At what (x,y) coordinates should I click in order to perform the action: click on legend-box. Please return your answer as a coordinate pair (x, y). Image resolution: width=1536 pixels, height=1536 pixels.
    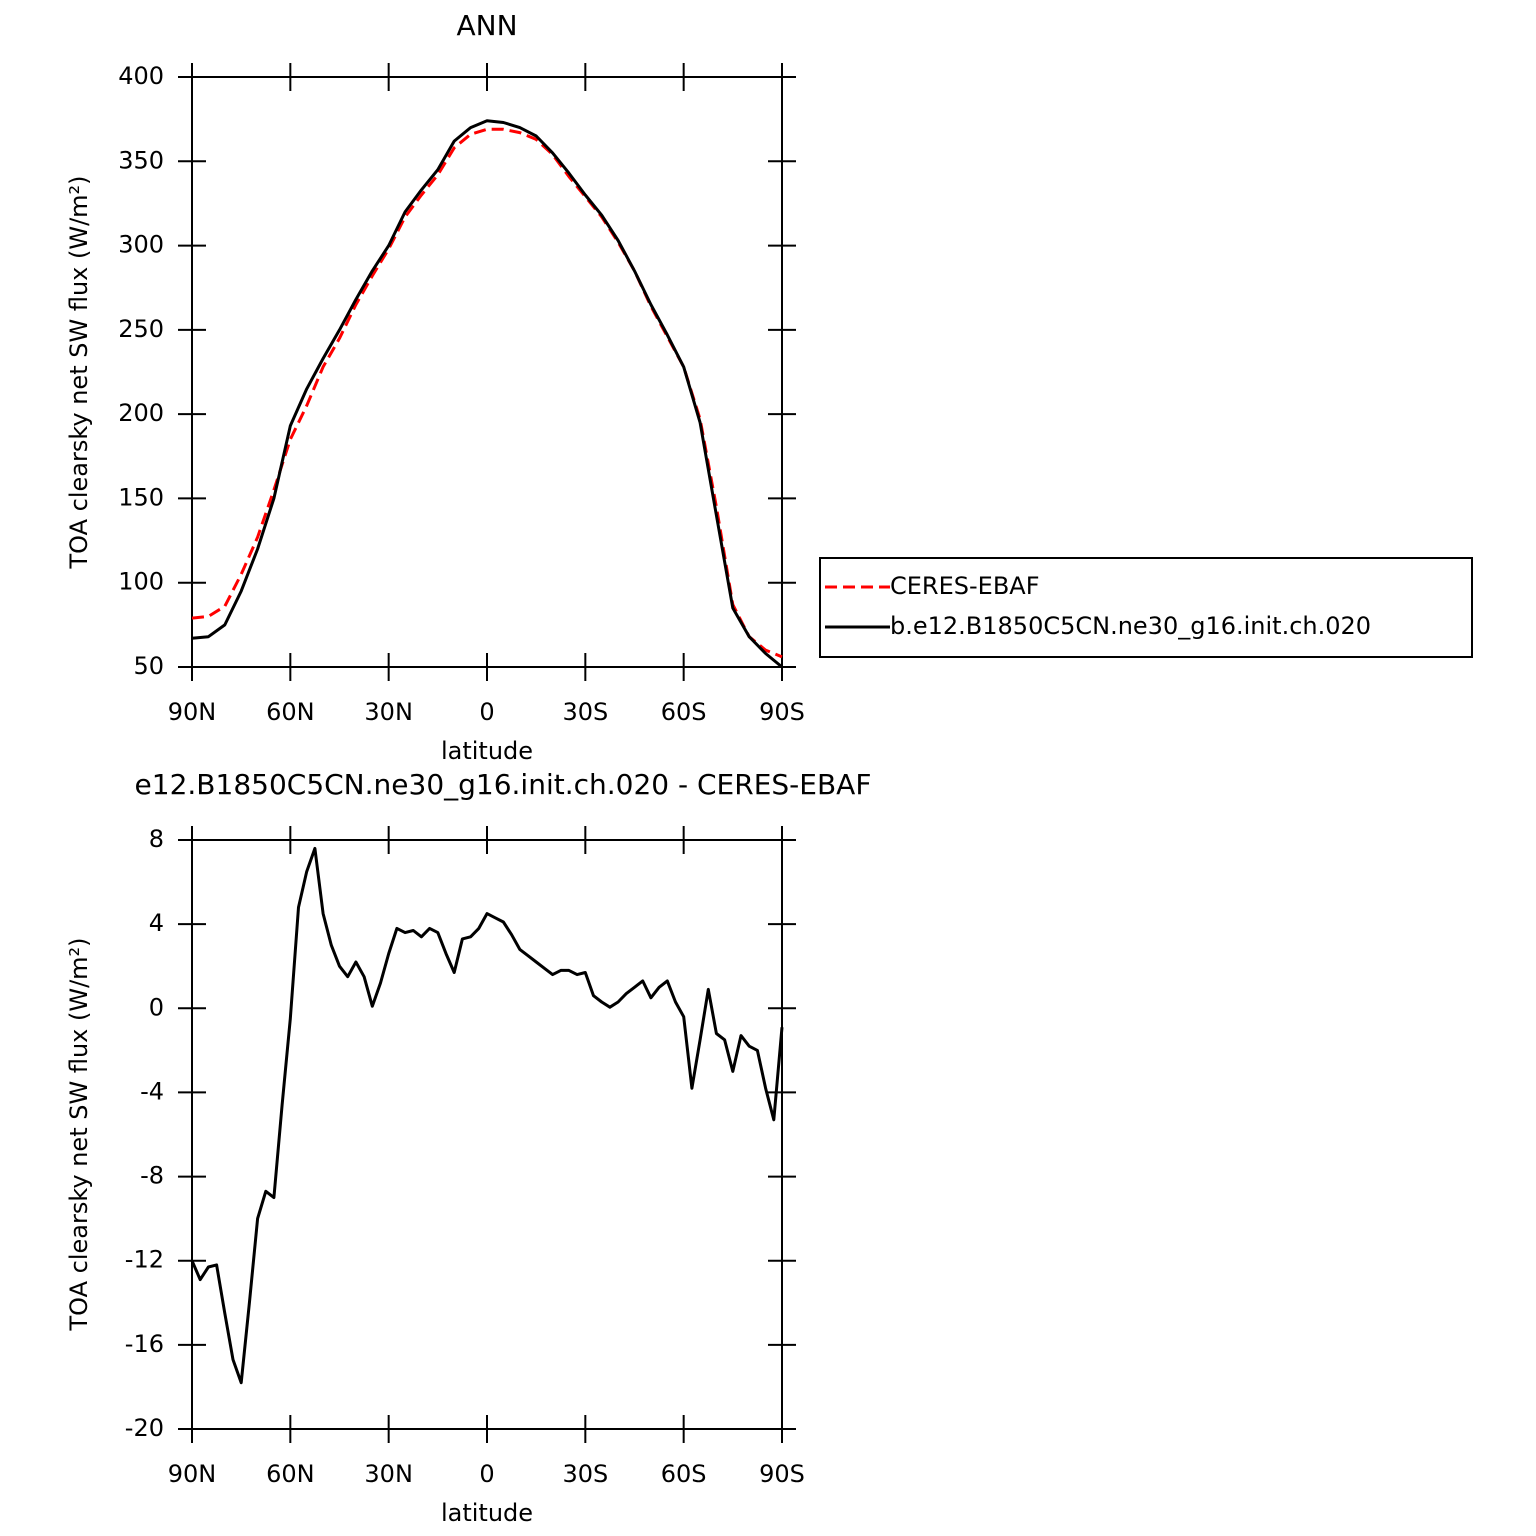
    Looking at the image, I should click on (1146, 607).